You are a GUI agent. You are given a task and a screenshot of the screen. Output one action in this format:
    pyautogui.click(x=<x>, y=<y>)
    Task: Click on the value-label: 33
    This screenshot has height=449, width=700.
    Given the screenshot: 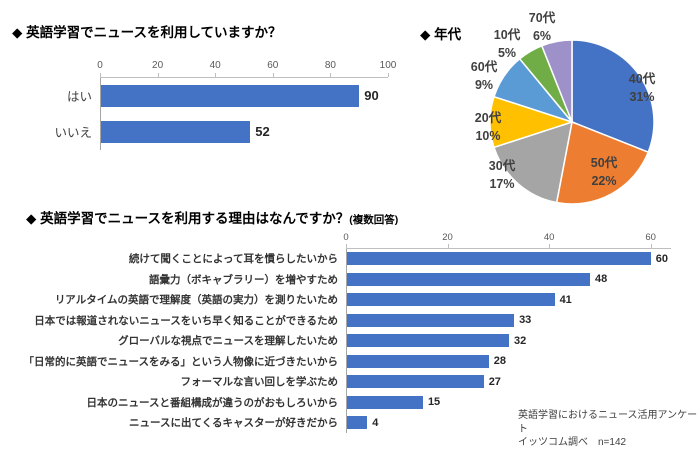 What is the action you would take?
    pyautogui.click(x=525, y=320)
    